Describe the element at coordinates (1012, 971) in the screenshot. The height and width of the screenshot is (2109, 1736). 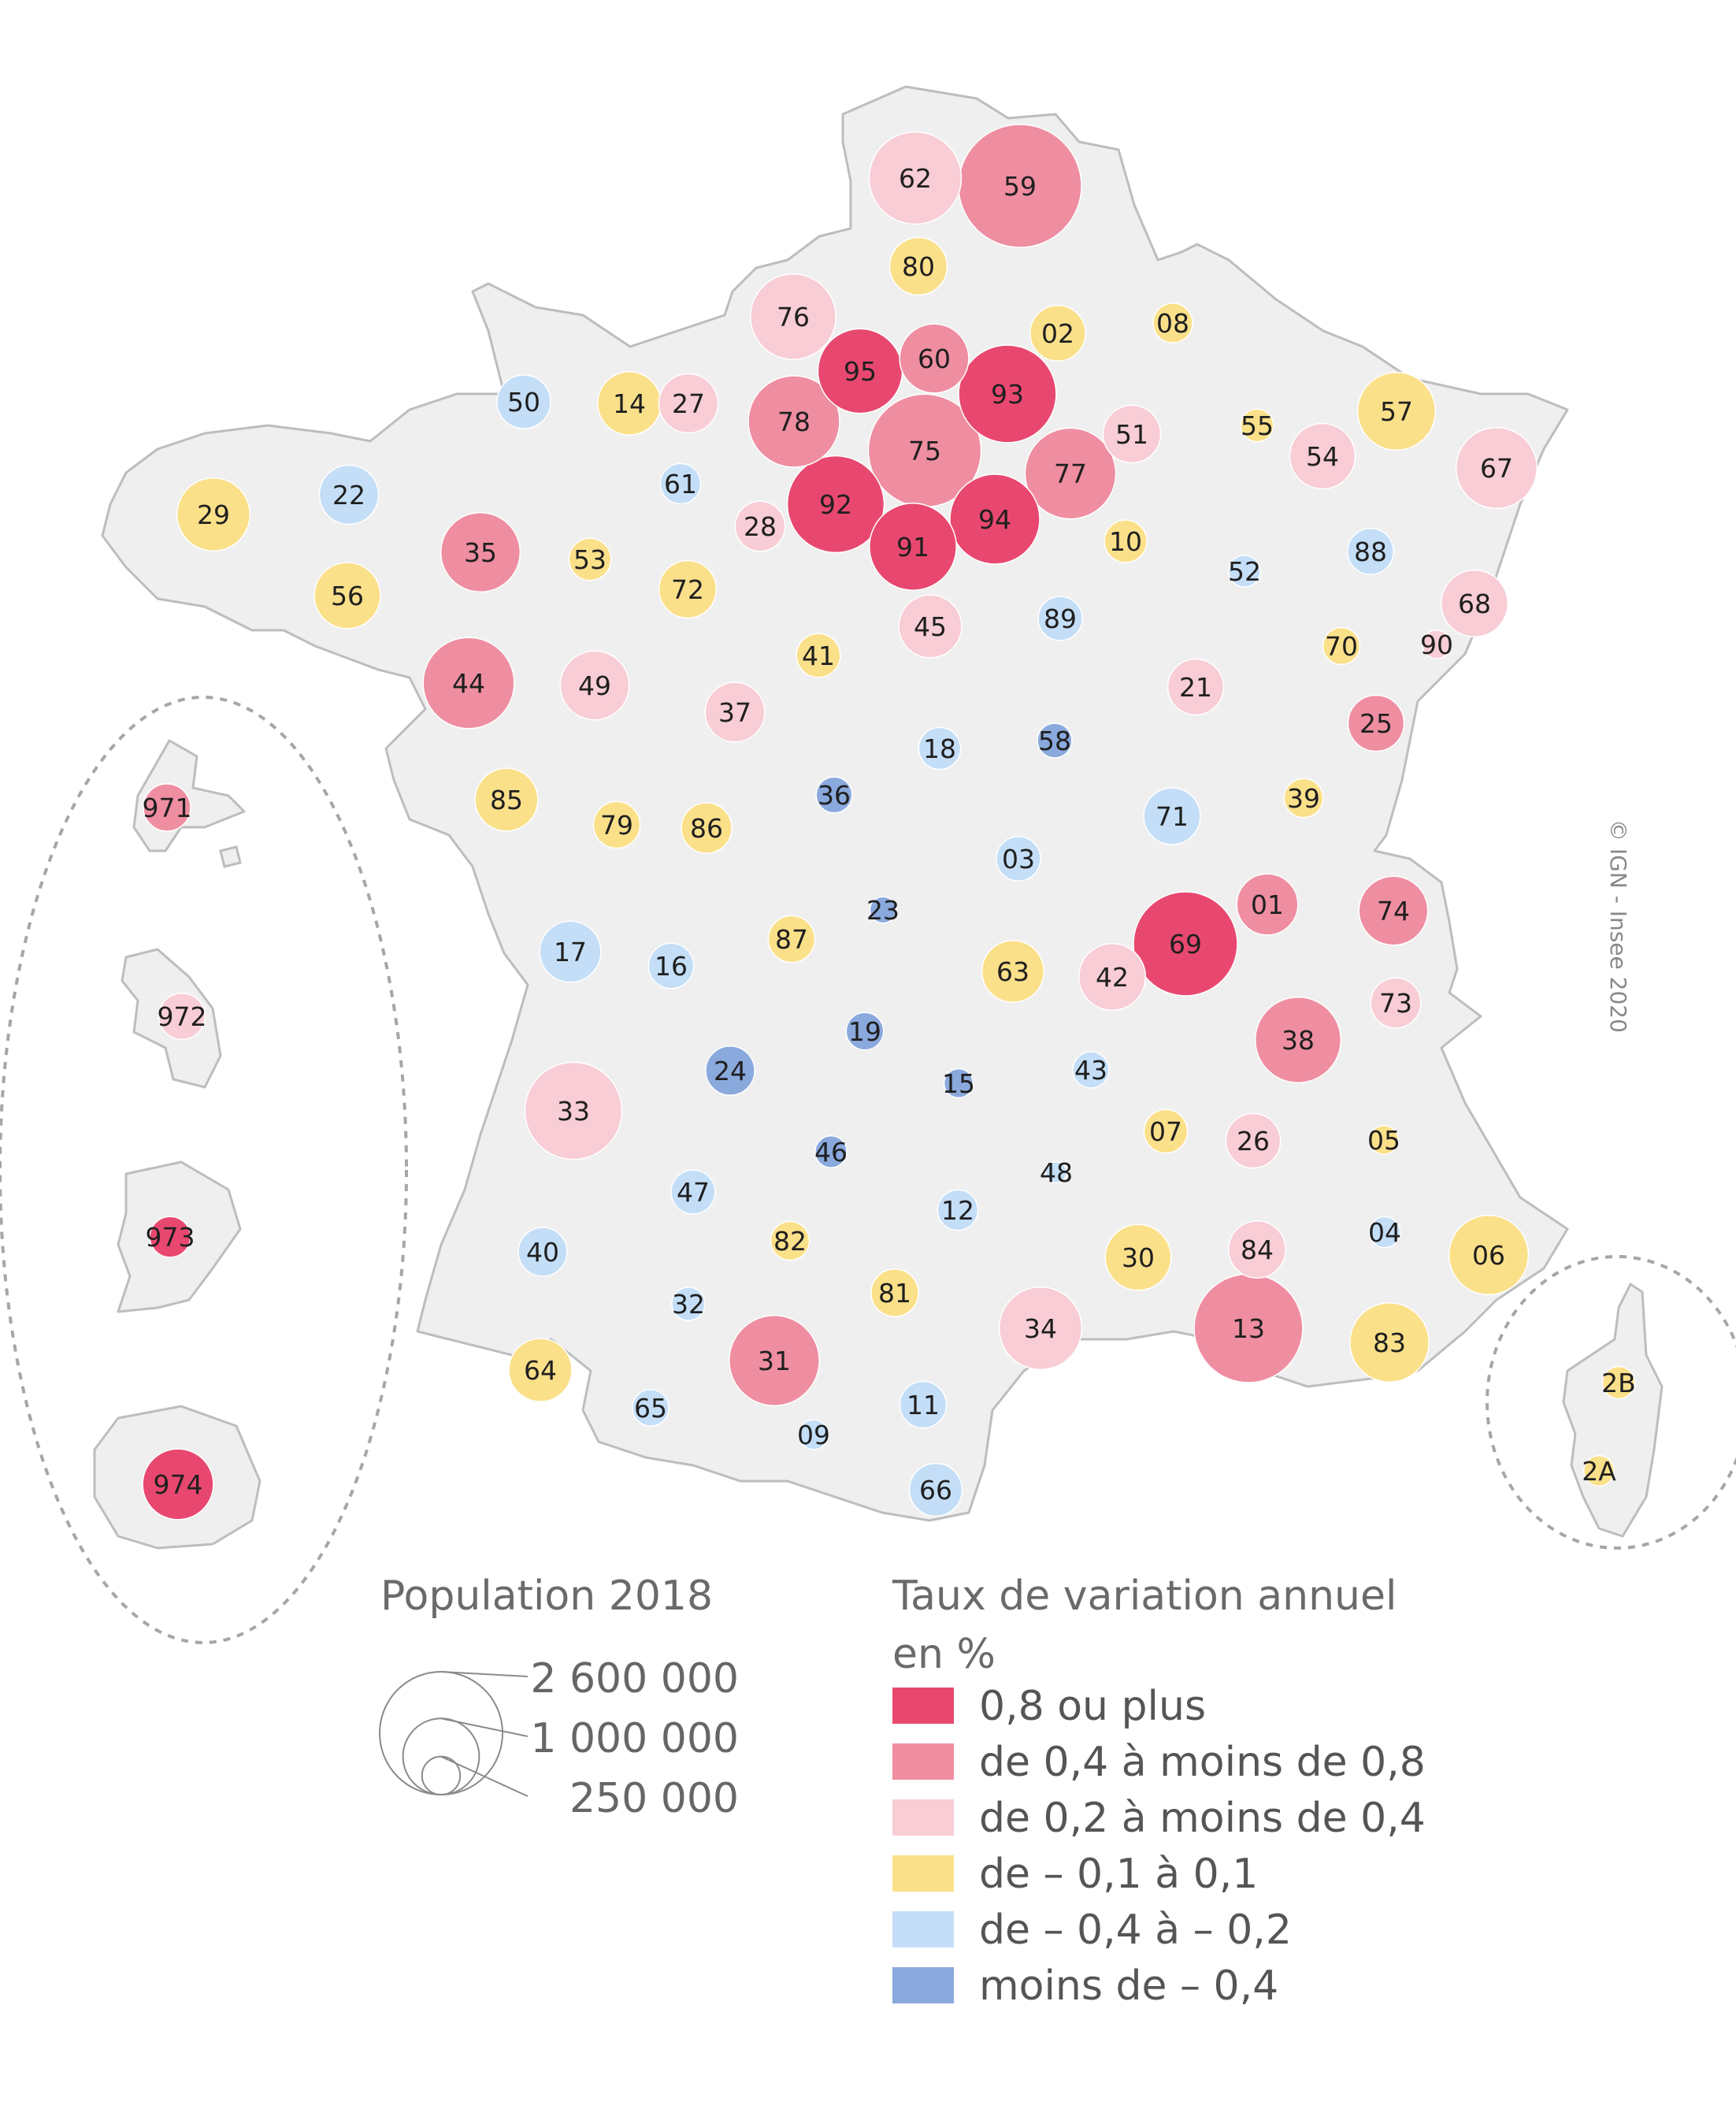
I see `department-label-63: 63` at that location.